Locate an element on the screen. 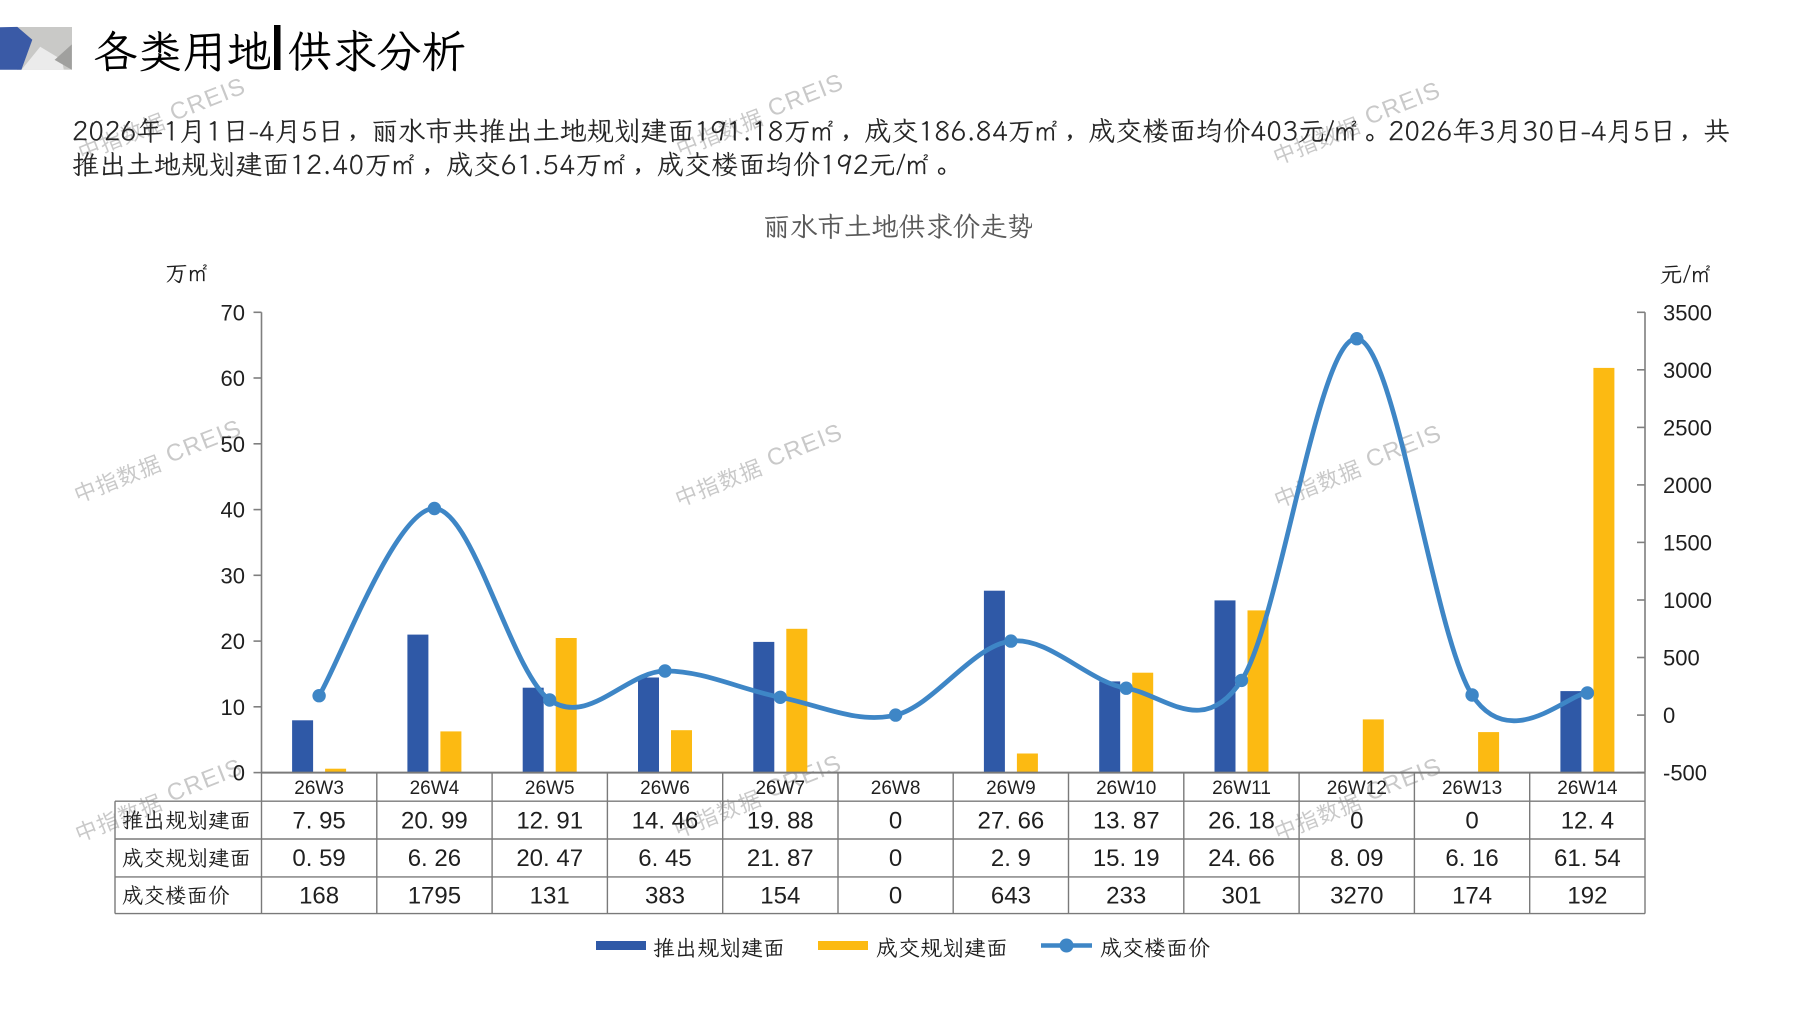 The image size is (1797, 1010). svg-text: 19. 88 is located at coordinates (780, 820).